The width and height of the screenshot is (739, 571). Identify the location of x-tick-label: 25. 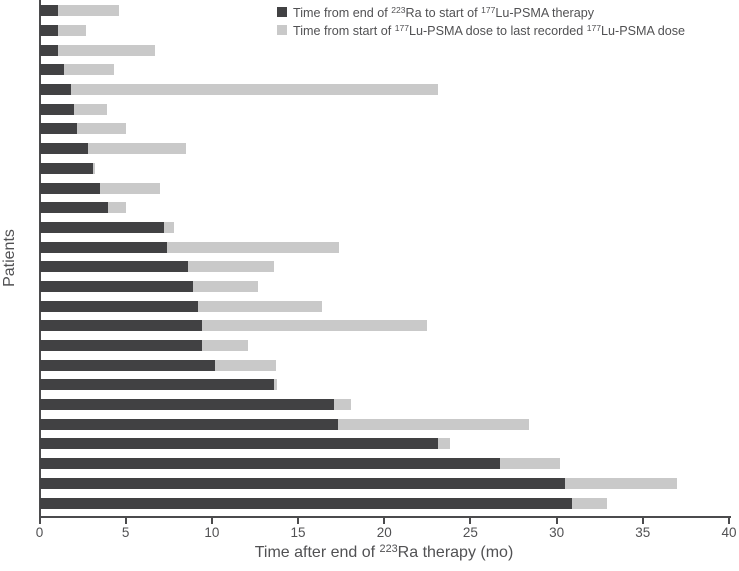
(470, 532).